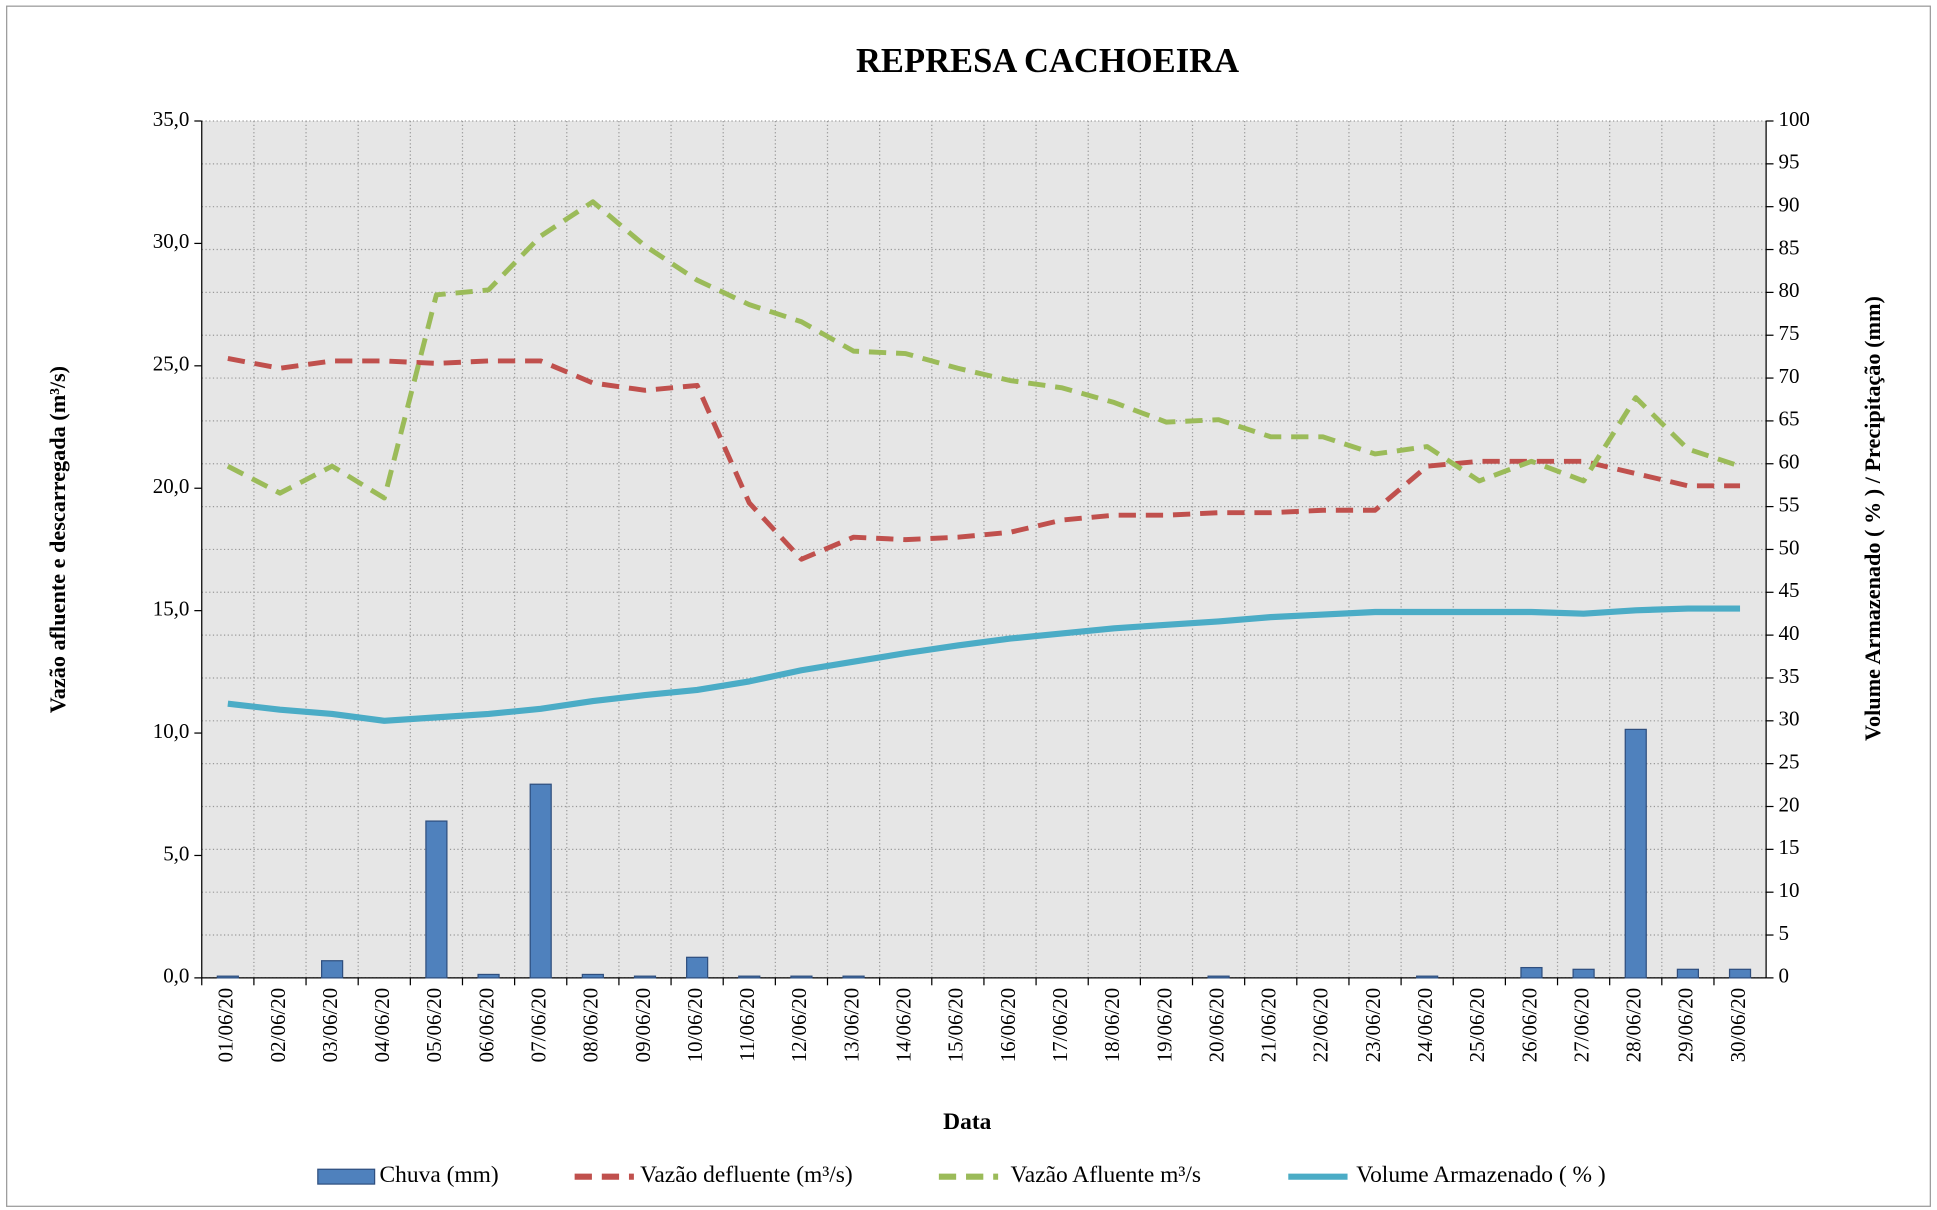 Image resolution: width=1937 pixels, height=1210 pixels. What do you see at coordinates (171, 241) in the screenshot?
I see `y-tick-label: 30,0` at bounding box center [171, 241].